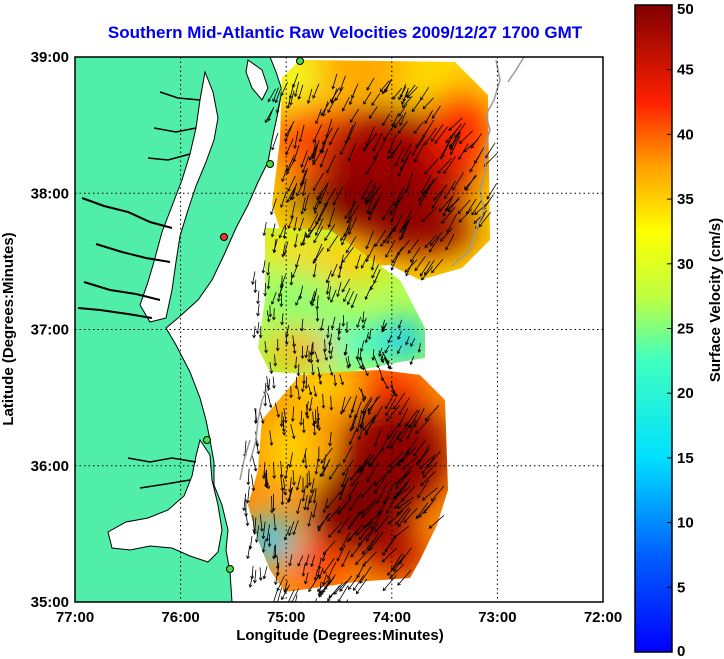 Image resolution: width=724 pixels, height=659 pixels. I want to click on colorbar-tick-label: 40, so click(685, 134).